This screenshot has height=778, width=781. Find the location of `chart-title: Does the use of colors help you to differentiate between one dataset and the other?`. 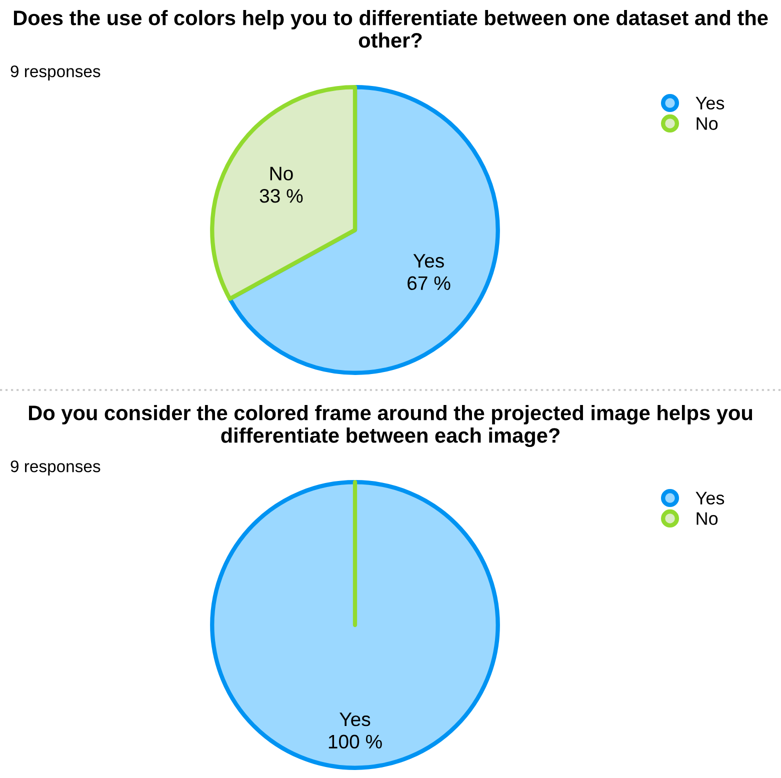

chart-title: Does the use of colors help you to differentiate between one dataset and the other? is located at coordinates (391, 29).